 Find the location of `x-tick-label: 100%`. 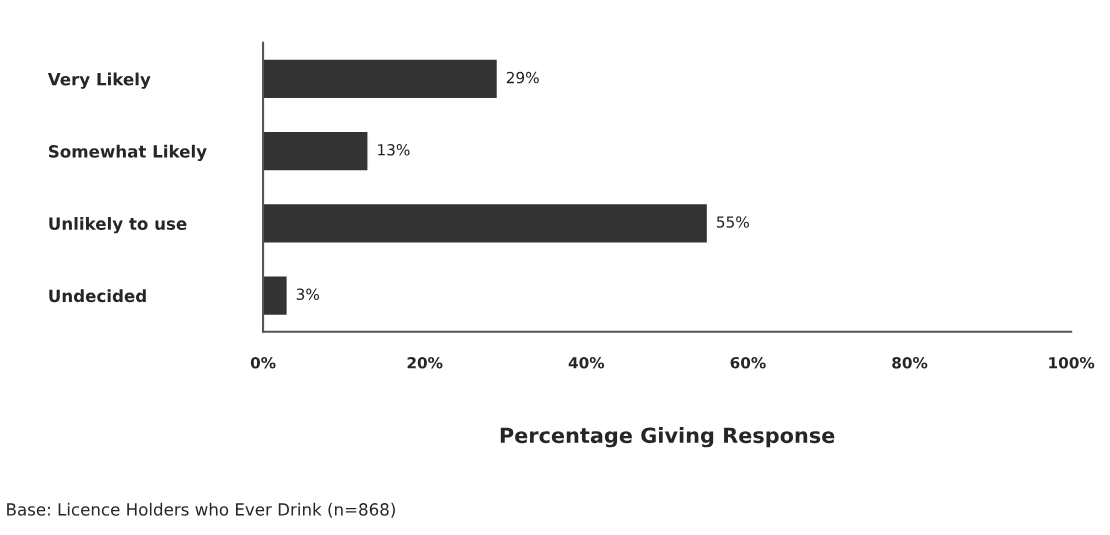

x-tick-label: 100% is located at coordinates (1072, 362).